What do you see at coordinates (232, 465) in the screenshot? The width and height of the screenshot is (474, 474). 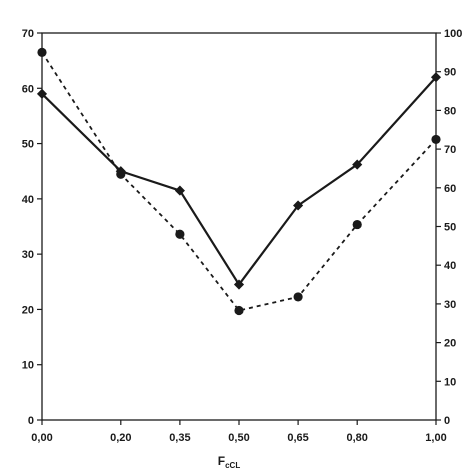 I see `x-axis-title-subscript: cCL` at bounding box center [232, 465].